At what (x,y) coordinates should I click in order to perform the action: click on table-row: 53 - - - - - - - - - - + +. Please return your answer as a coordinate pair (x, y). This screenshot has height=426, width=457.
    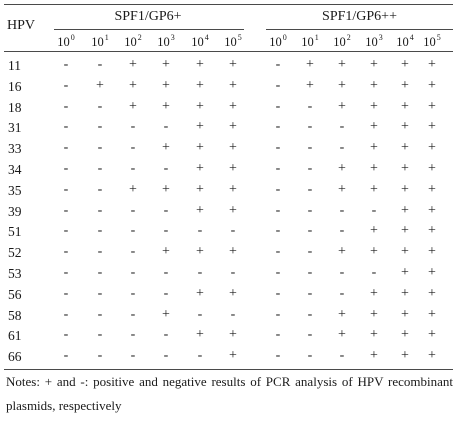
    Looking at the image, I should click on (228, 274).